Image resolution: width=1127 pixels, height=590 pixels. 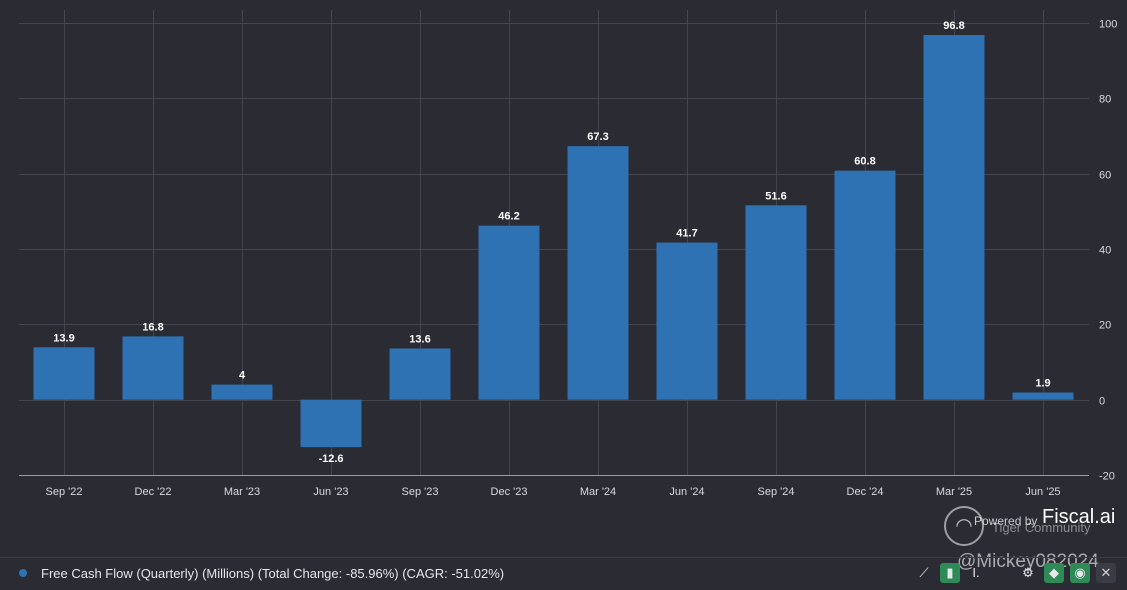 I want to click on data-label: -12.6, so click(x=330, y=459).